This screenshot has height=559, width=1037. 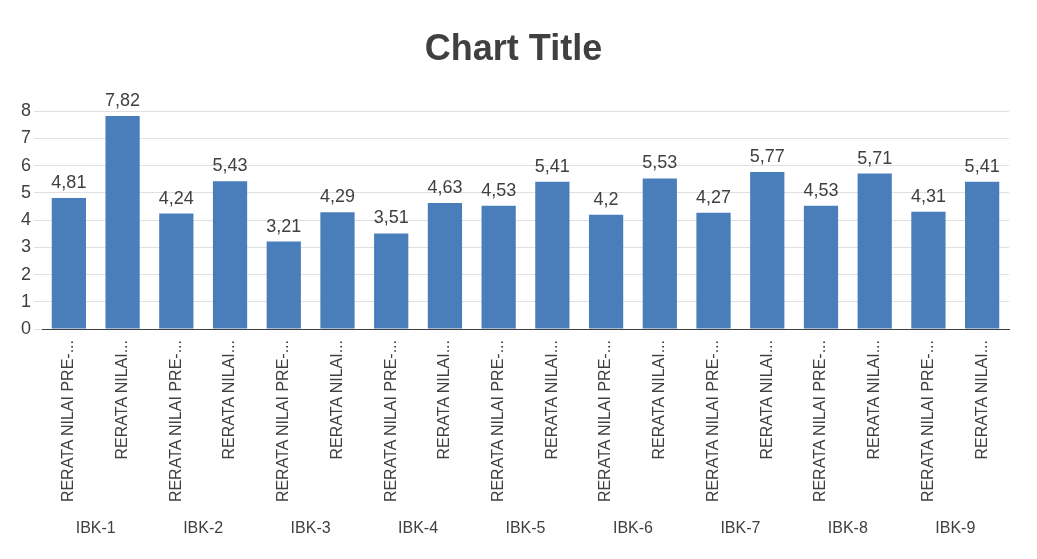 I want to click on data-label: 3,21, so click(x=284, y=225).